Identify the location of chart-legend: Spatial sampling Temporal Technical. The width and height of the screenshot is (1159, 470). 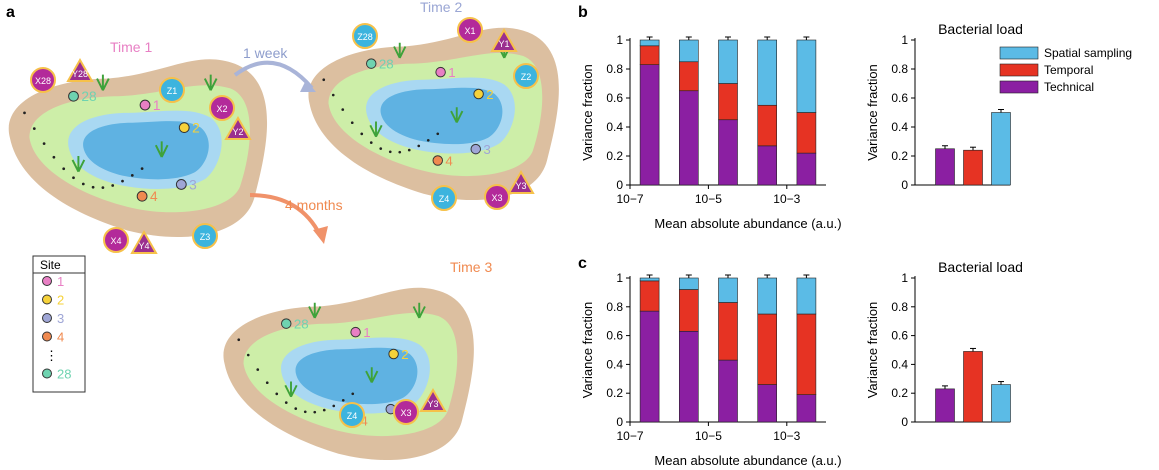
(1065, 70).